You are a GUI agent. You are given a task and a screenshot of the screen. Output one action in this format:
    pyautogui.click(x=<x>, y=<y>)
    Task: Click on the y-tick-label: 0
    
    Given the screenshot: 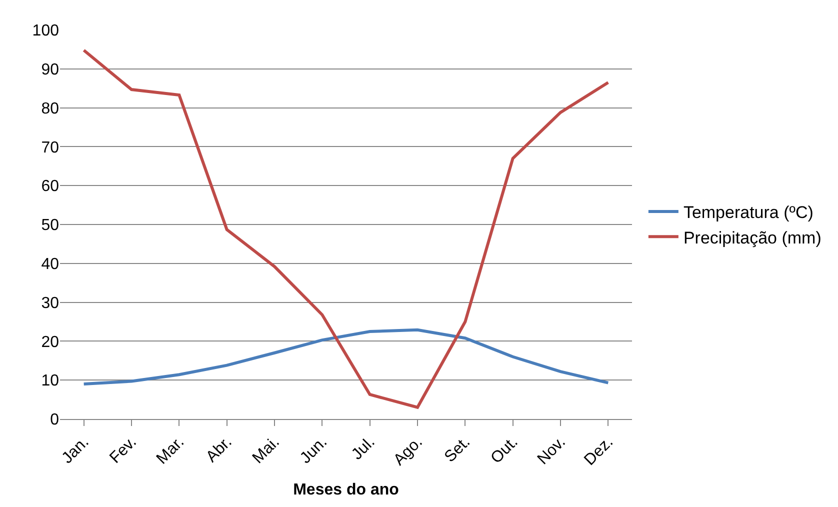 What is the action you would take?
    pyautogui.click(x=55, y=420)
    